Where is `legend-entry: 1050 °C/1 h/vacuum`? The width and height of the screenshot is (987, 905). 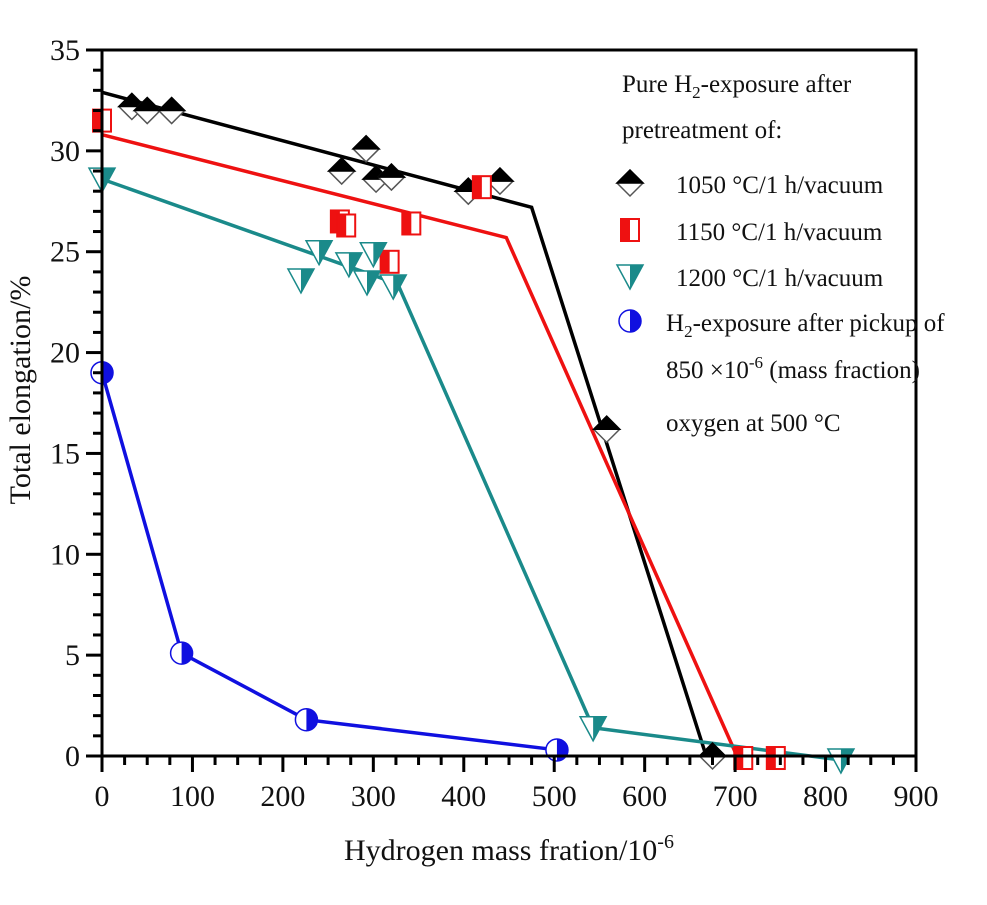 legend-entry: 1050 °C/1 h/vacuum is located at coordinates (749, 183).